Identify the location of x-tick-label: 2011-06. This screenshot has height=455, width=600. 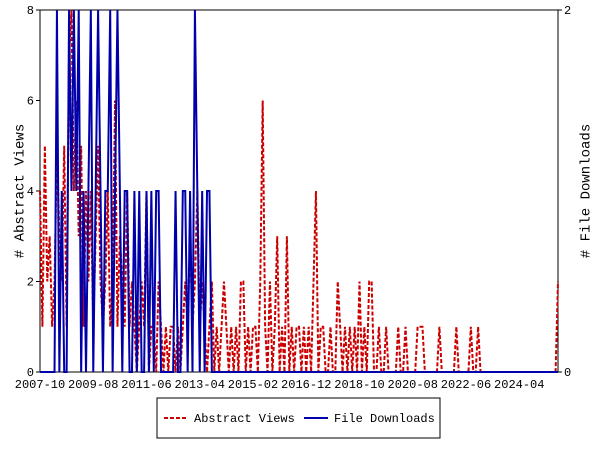
(146, 385).